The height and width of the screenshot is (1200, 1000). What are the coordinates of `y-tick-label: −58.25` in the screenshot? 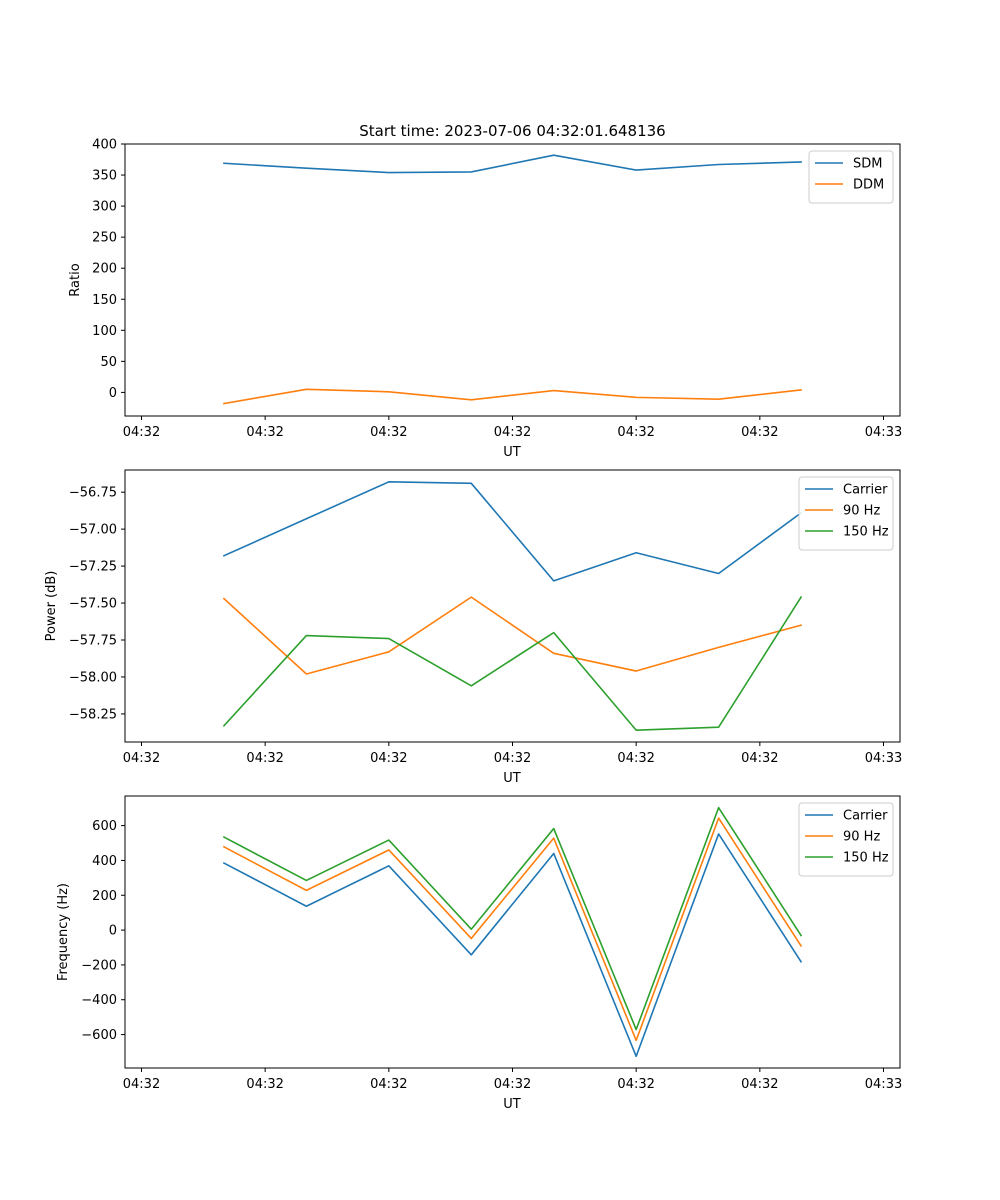 It's located at (93, 714).